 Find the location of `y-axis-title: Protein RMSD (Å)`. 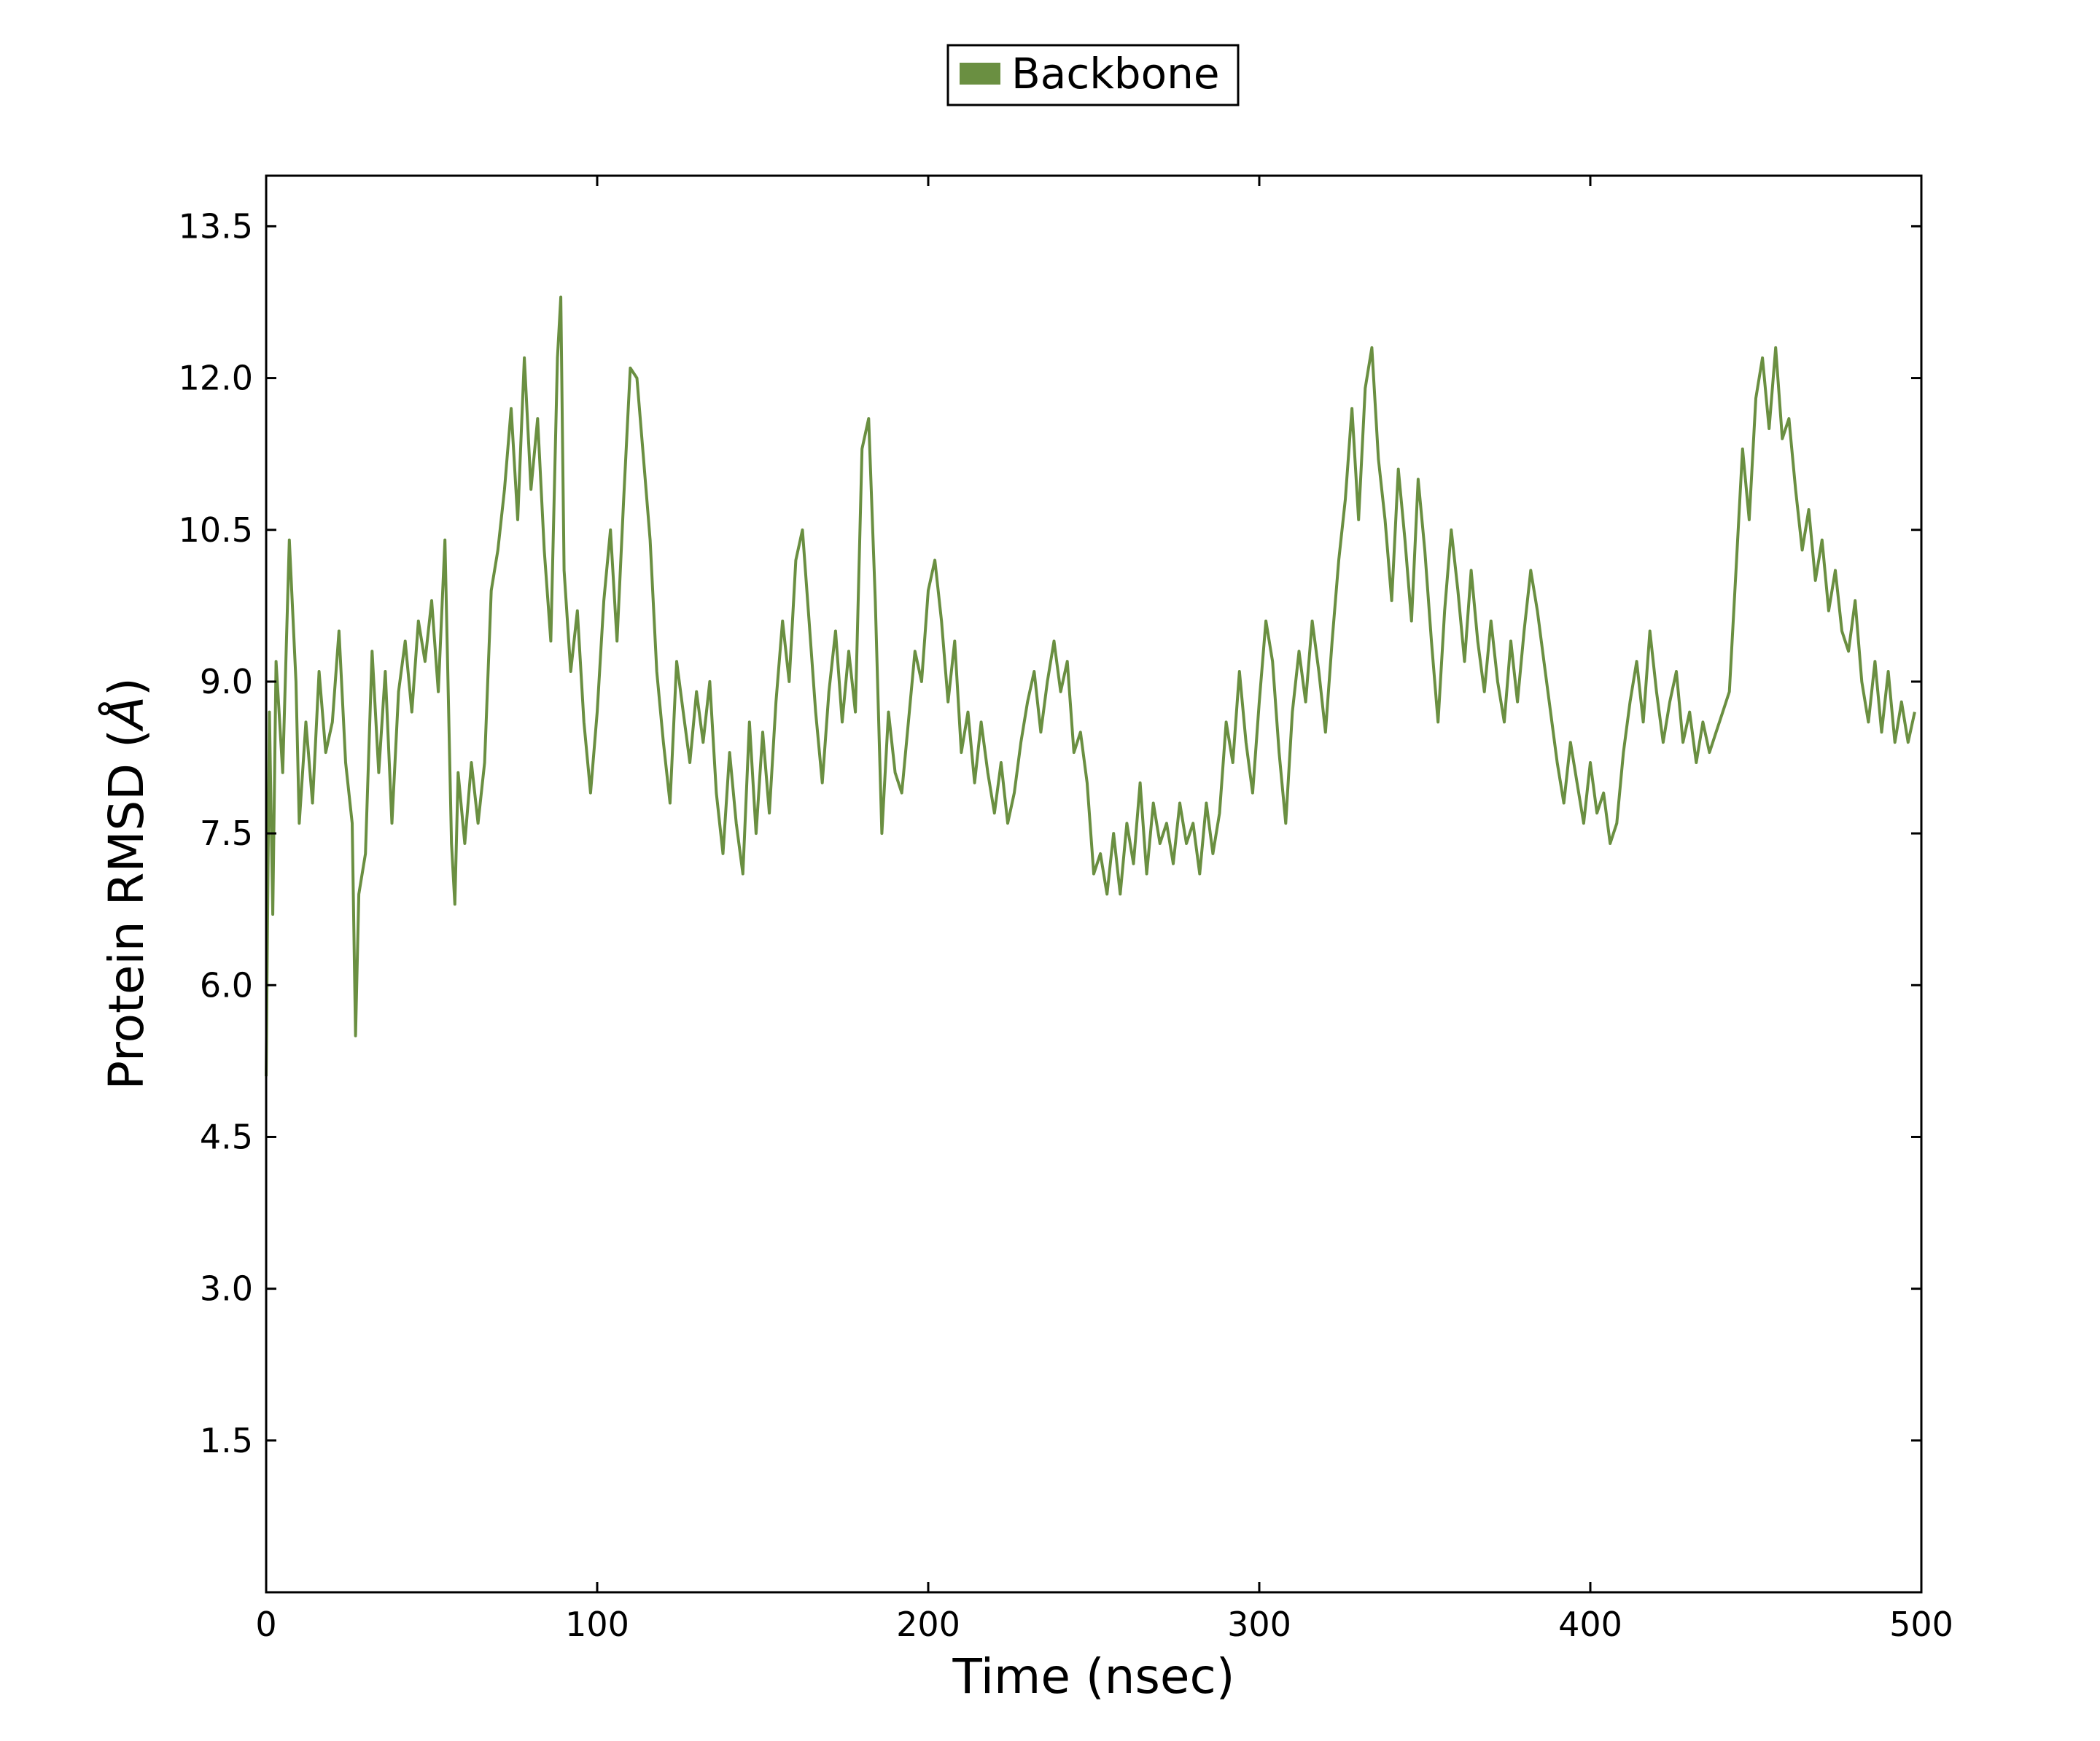

y-axis-title: Protein RMSD (Å) is located at coordinates (126, 883).